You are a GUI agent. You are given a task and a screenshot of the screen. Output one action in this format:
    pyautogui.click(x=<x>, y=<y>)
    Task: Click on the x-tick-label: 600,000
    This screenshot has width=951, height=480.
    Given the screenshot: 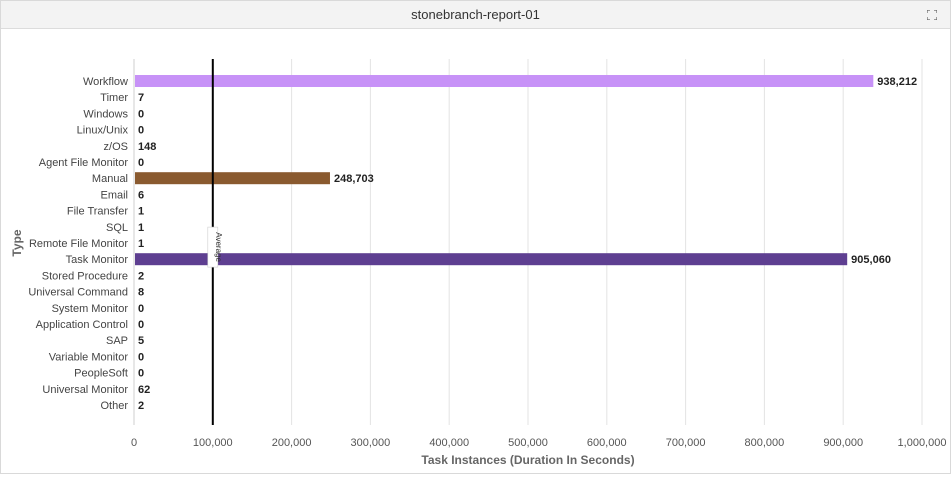 What is the action you would take?
    pyautogui.click(x=607, y=443)
    